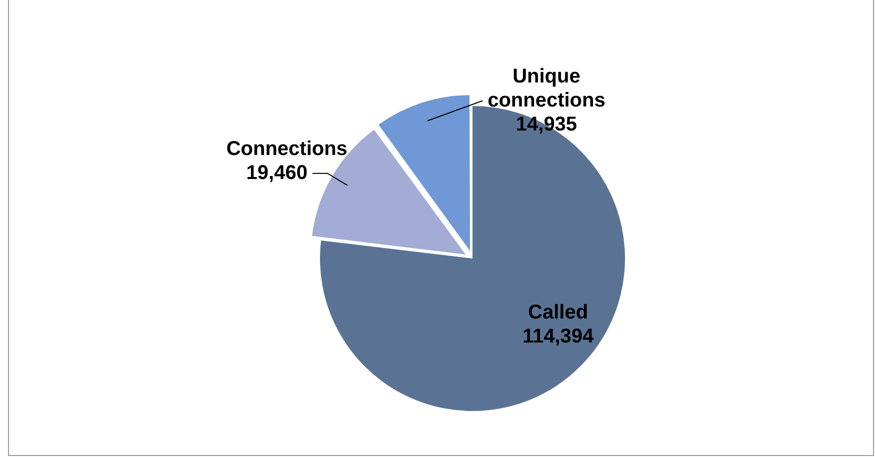 The height and width of the screenshot is (457, 875). I want to click on slice-label: Unique connections, so click(547, 88).